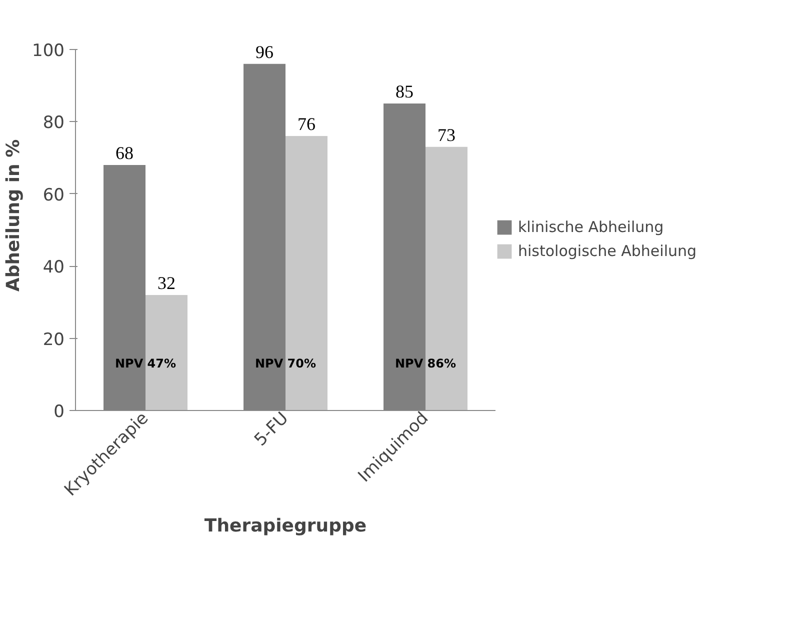 The width and height of the screenshot is (786, 640). What do you see at coordinates (607, 251) in the screenshot?
I see `legend-label: histologische Abheilung` at bounding box center [607, 251].